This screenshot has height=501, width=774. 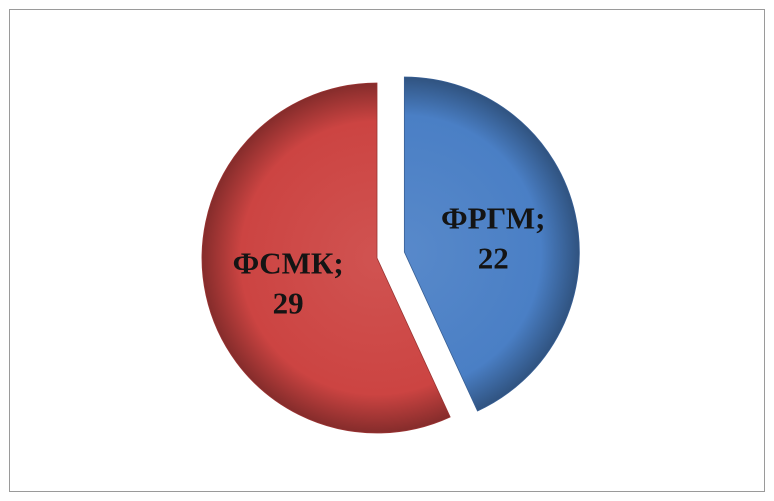 I want to click on slice-value-label-1: 22, so click(x=493, y=258).